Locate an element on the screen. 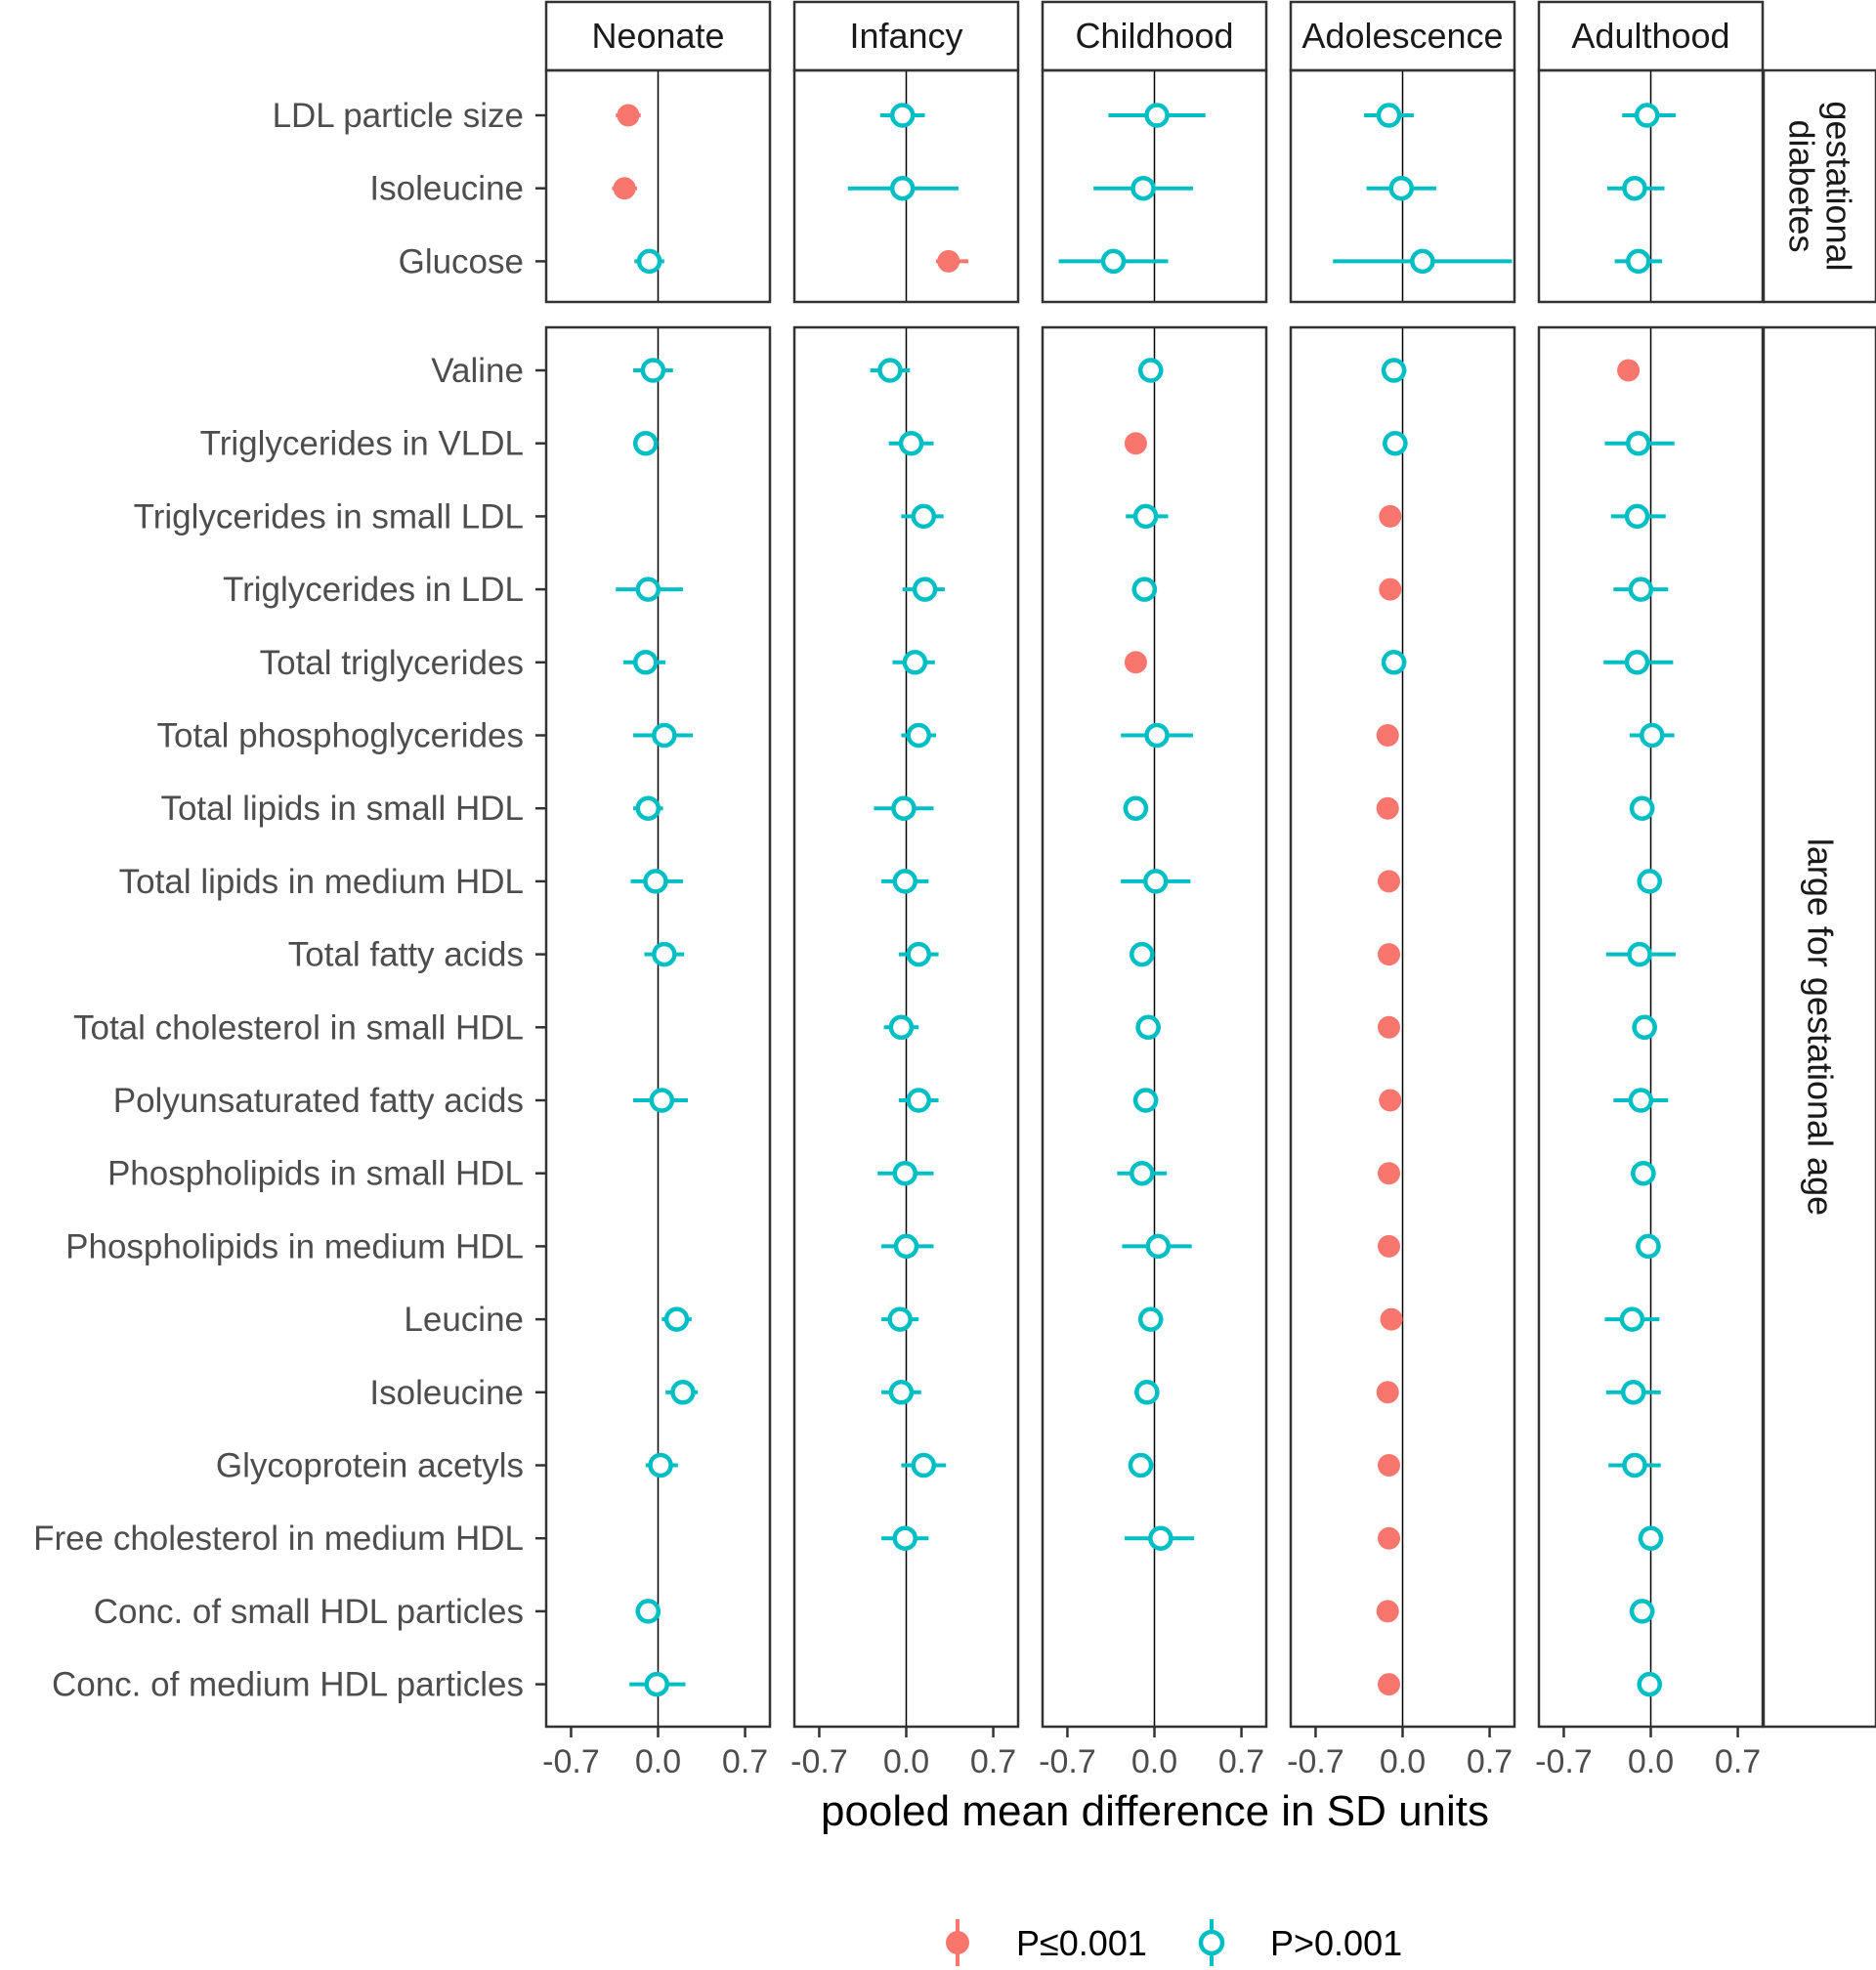  legend-key-open is located at coordinates (1211, 1943).